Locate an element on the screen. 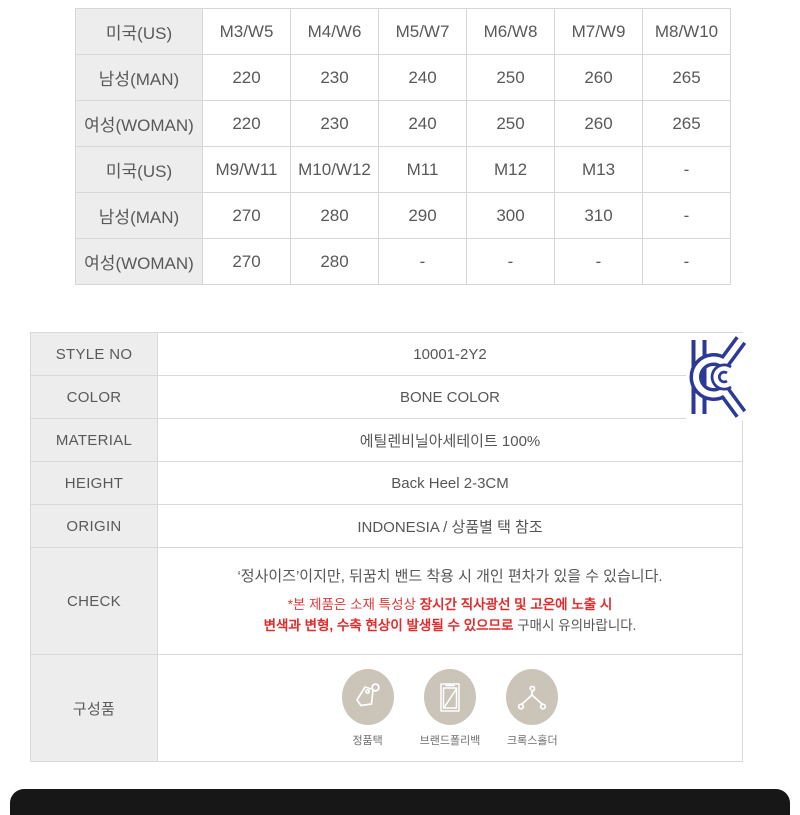  hanger-icon is located at coordinates (532, 696).